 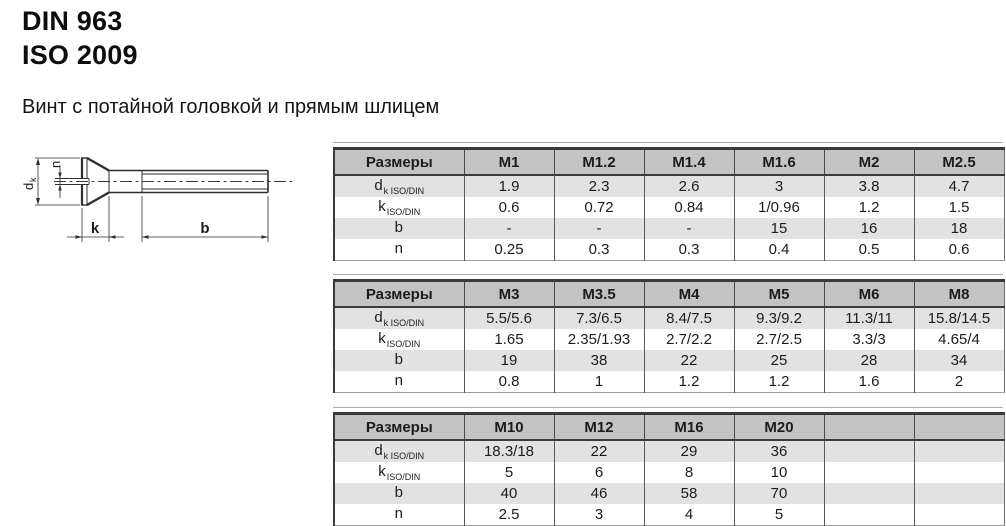 What do you see at coordinates (778, 472) in the screenshot?
I see `cell: 10` at bounding box center [778, 472].